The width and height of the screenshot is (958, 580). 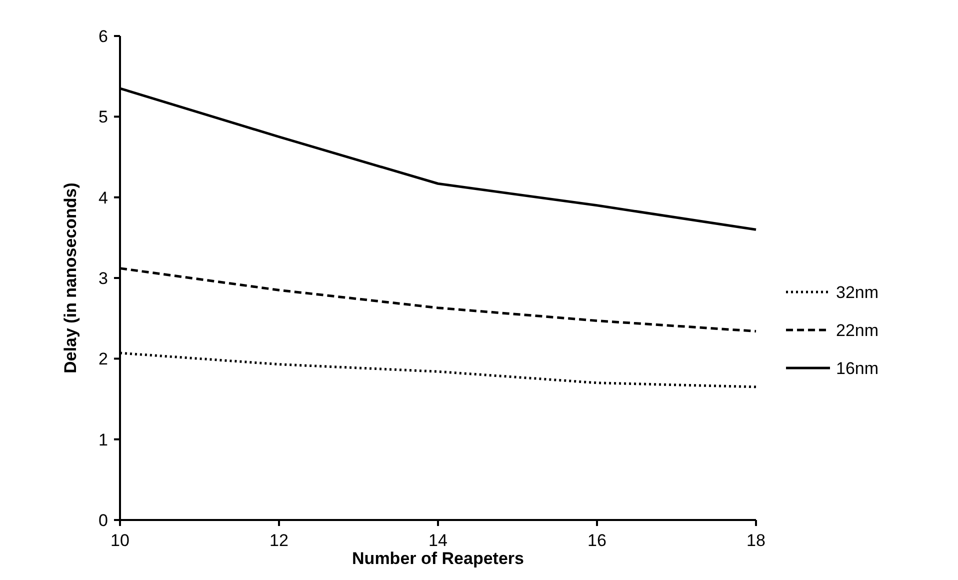 I want to click on y-tick-label: 3, so click(x=103, y=278).